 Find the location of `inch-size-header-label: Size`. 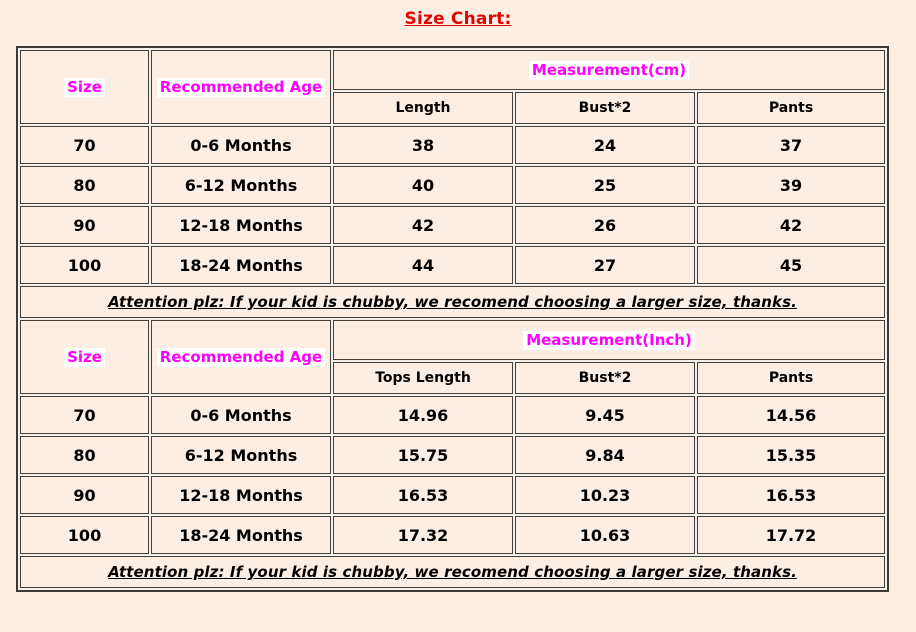

inch-size-header-label: Size is located at coordinates (84, 357).